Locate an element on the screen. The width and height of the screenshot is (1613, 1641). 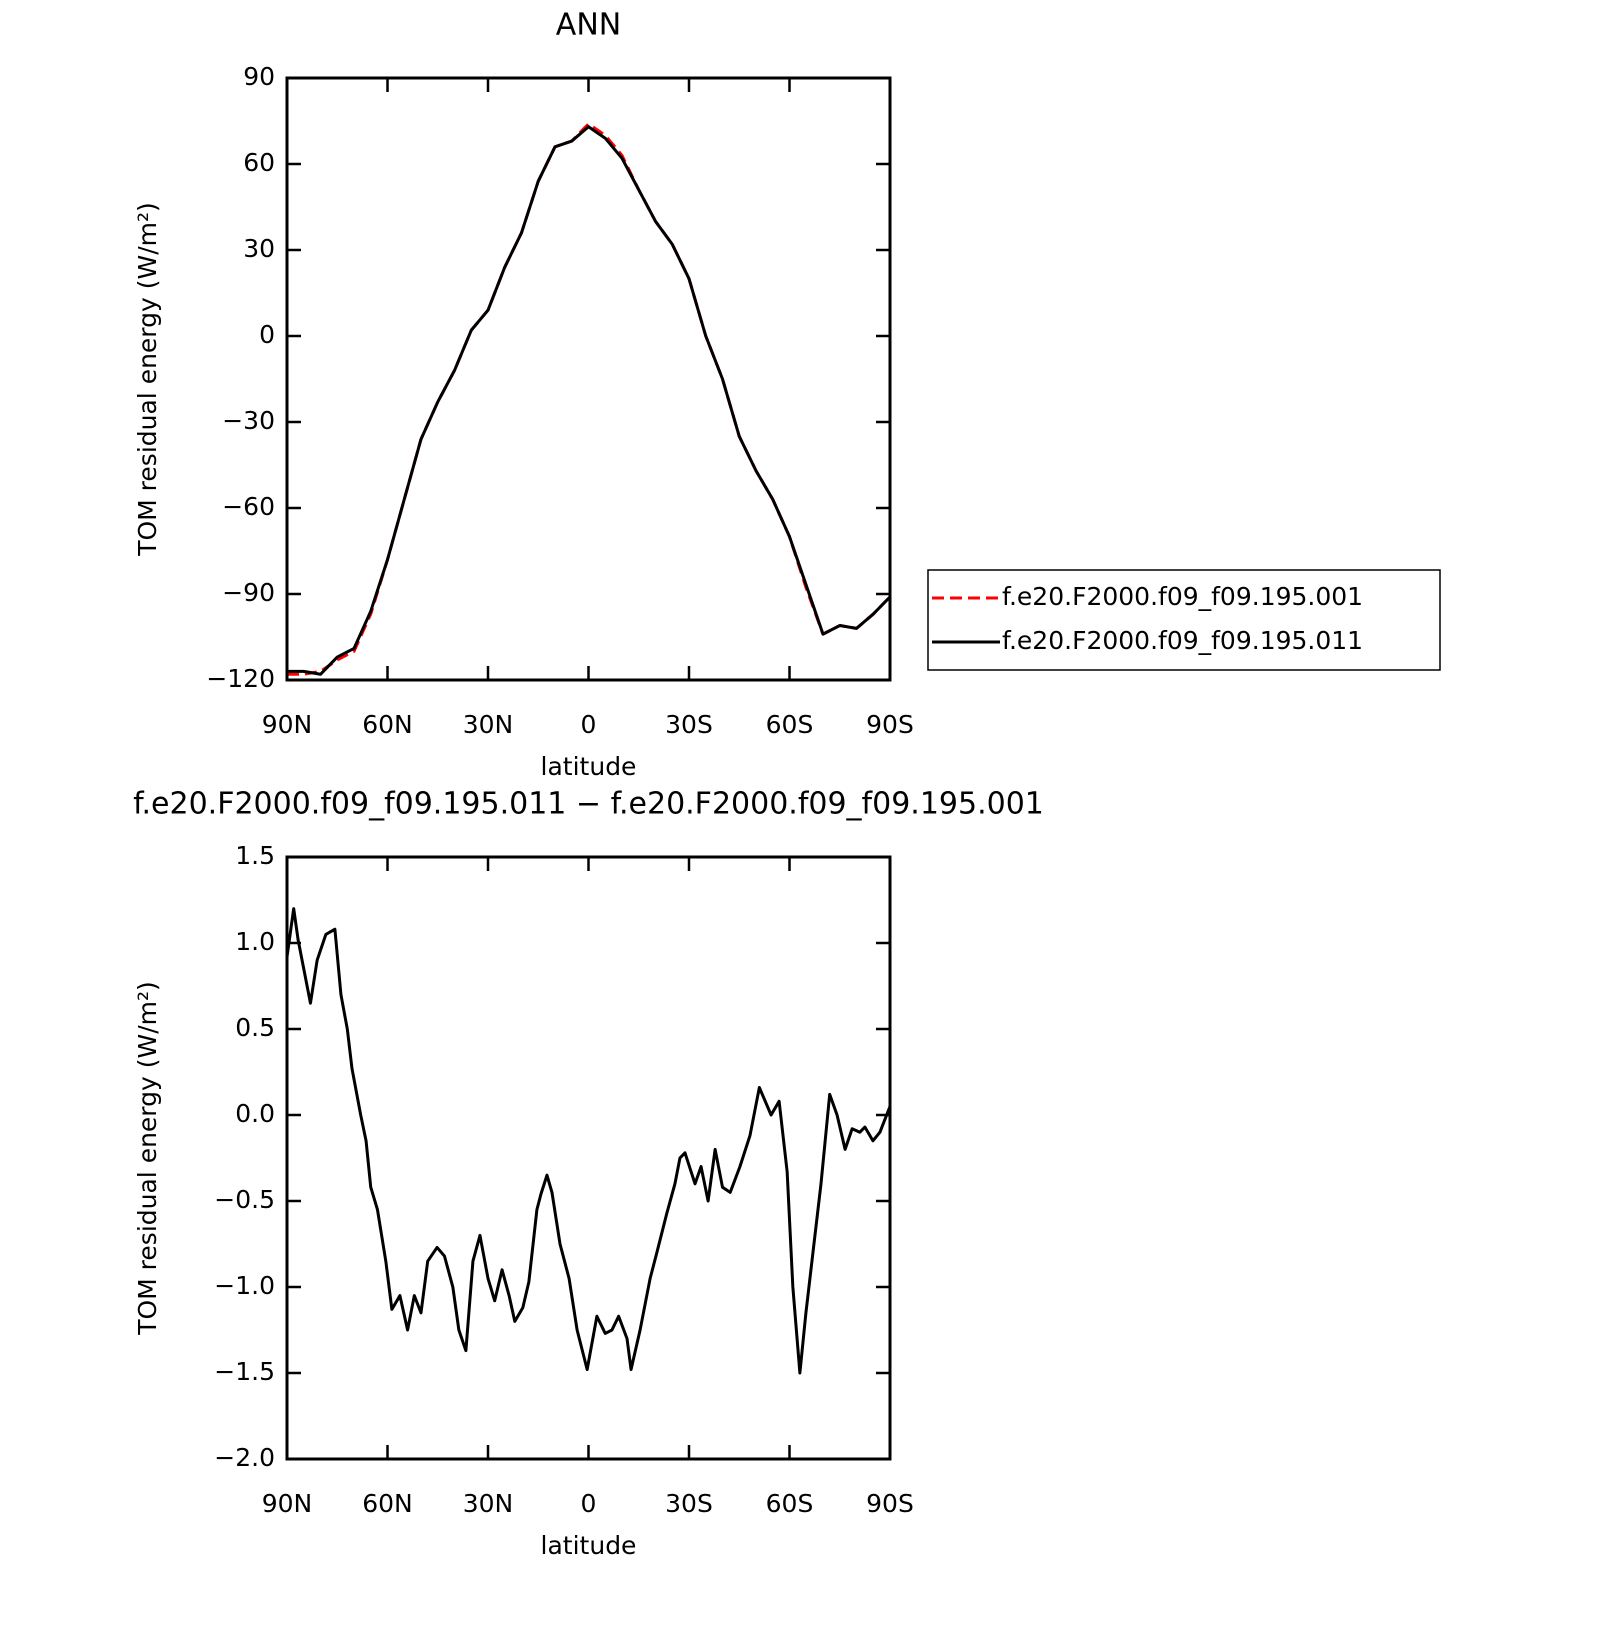
y-tick-label: 90 is located at coordinates (259, 76).